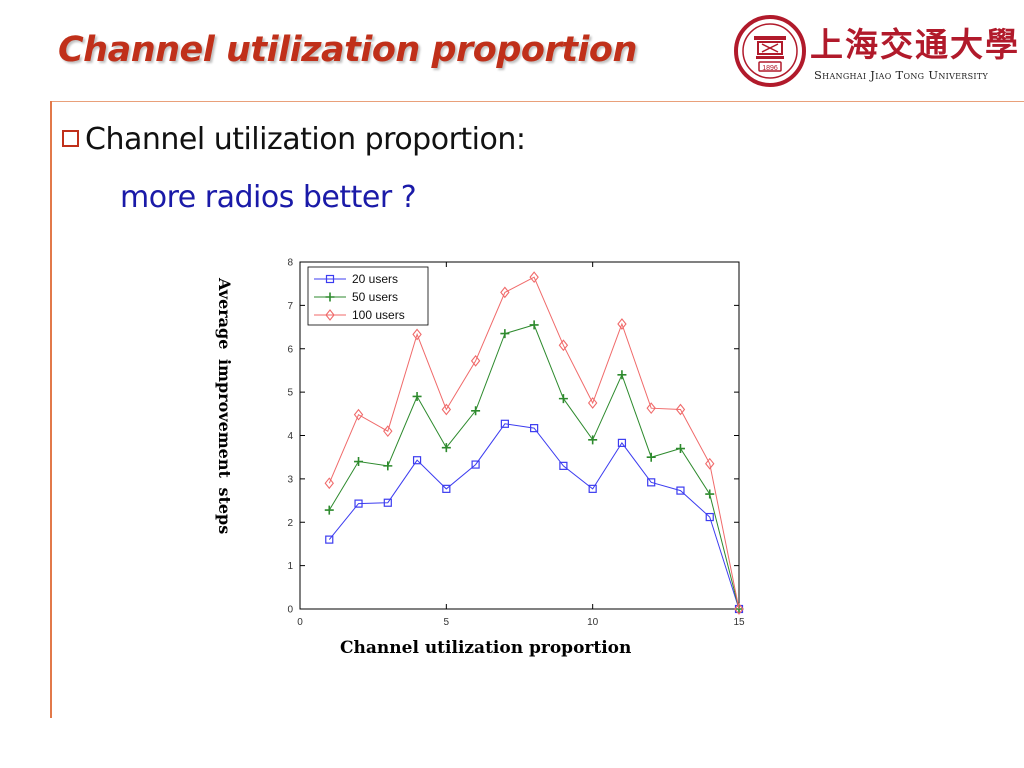 Image resolution: width=1024 pixels, height=768 pixels. Describe the element at coordinates (290, 263) in the screenshot. I see `y-tick-label: 8` at that location.